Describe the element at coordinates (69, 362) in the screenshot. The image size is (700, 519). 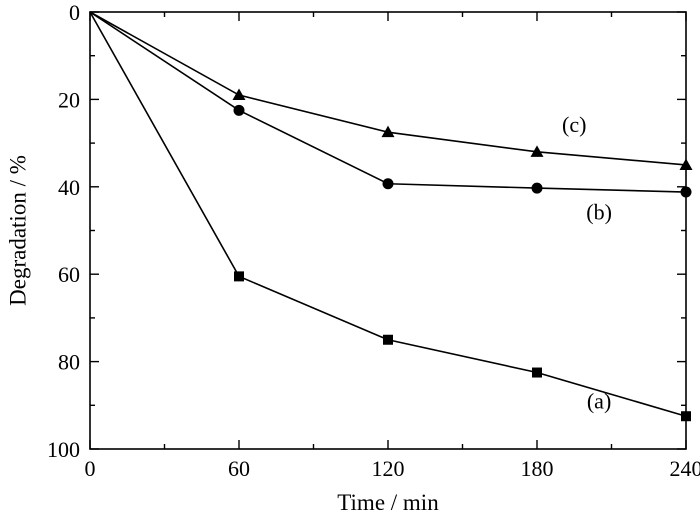
I see `y-tick-label: 80` at that location.